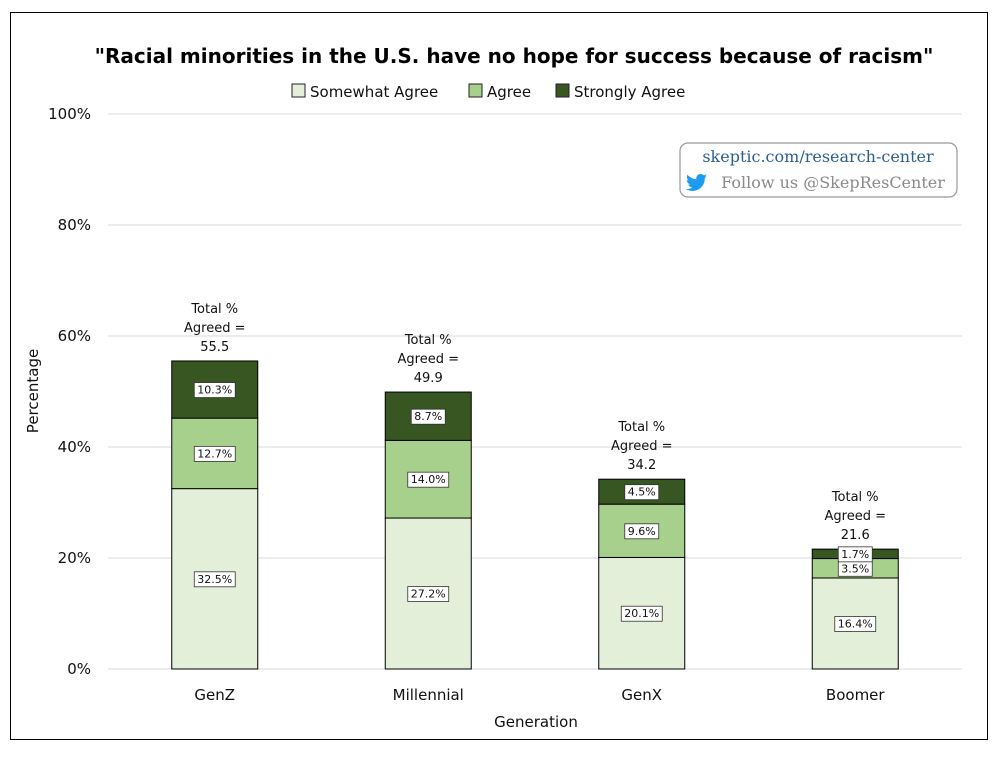 Image resolution: width=1003 pixels, height=759 pixels. I want to click on data-label: 32.5%, so click(214, 579).